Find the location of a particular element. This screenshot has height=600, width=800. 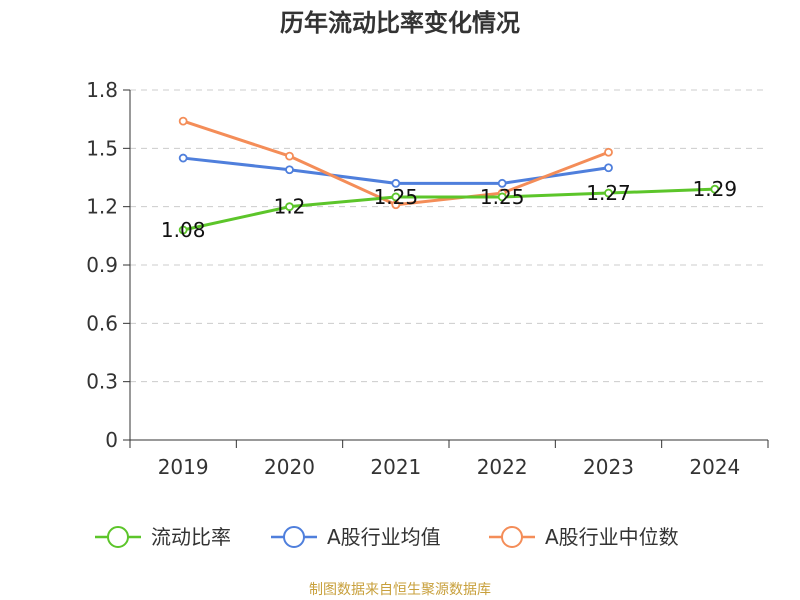

x-tick-label: 2023 is located at coordinates (608, 467).